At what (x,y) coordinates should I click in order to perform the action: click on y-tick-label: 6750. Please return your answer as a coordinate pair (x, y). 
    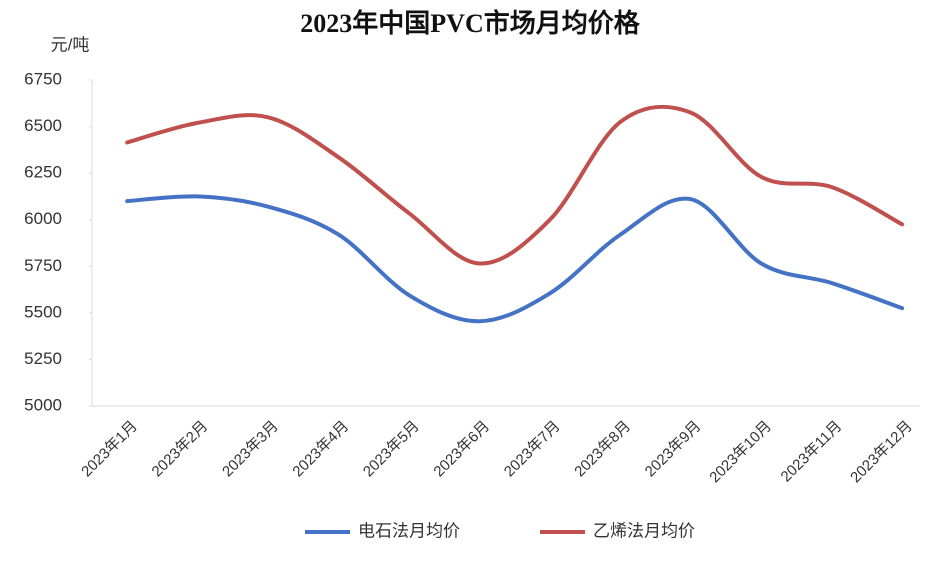
    Looking at the image, I should click on (43, 78).